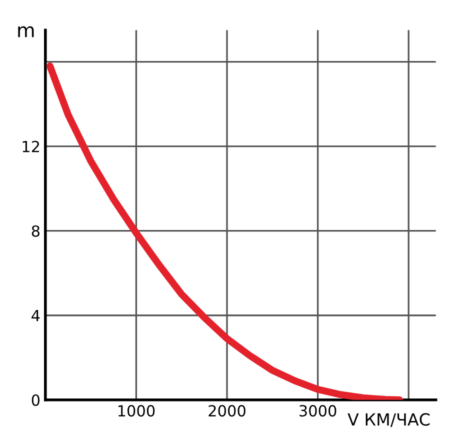 The height and width of the screenshot is (430, 454). What do you see at coordinates (136, 411) in the screenshot?
I see `x-tick-label: 1000` at bounding box center [136, 411].